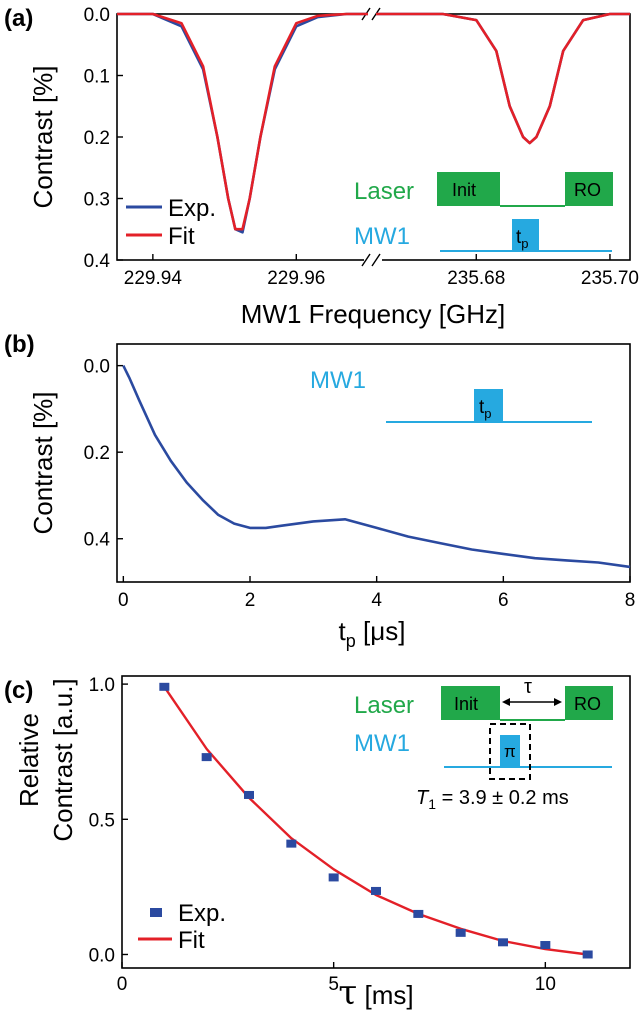  Describe the element at coordinates (18, 18) in the screenshot. I see `panel-a-label: (a)` at that location.